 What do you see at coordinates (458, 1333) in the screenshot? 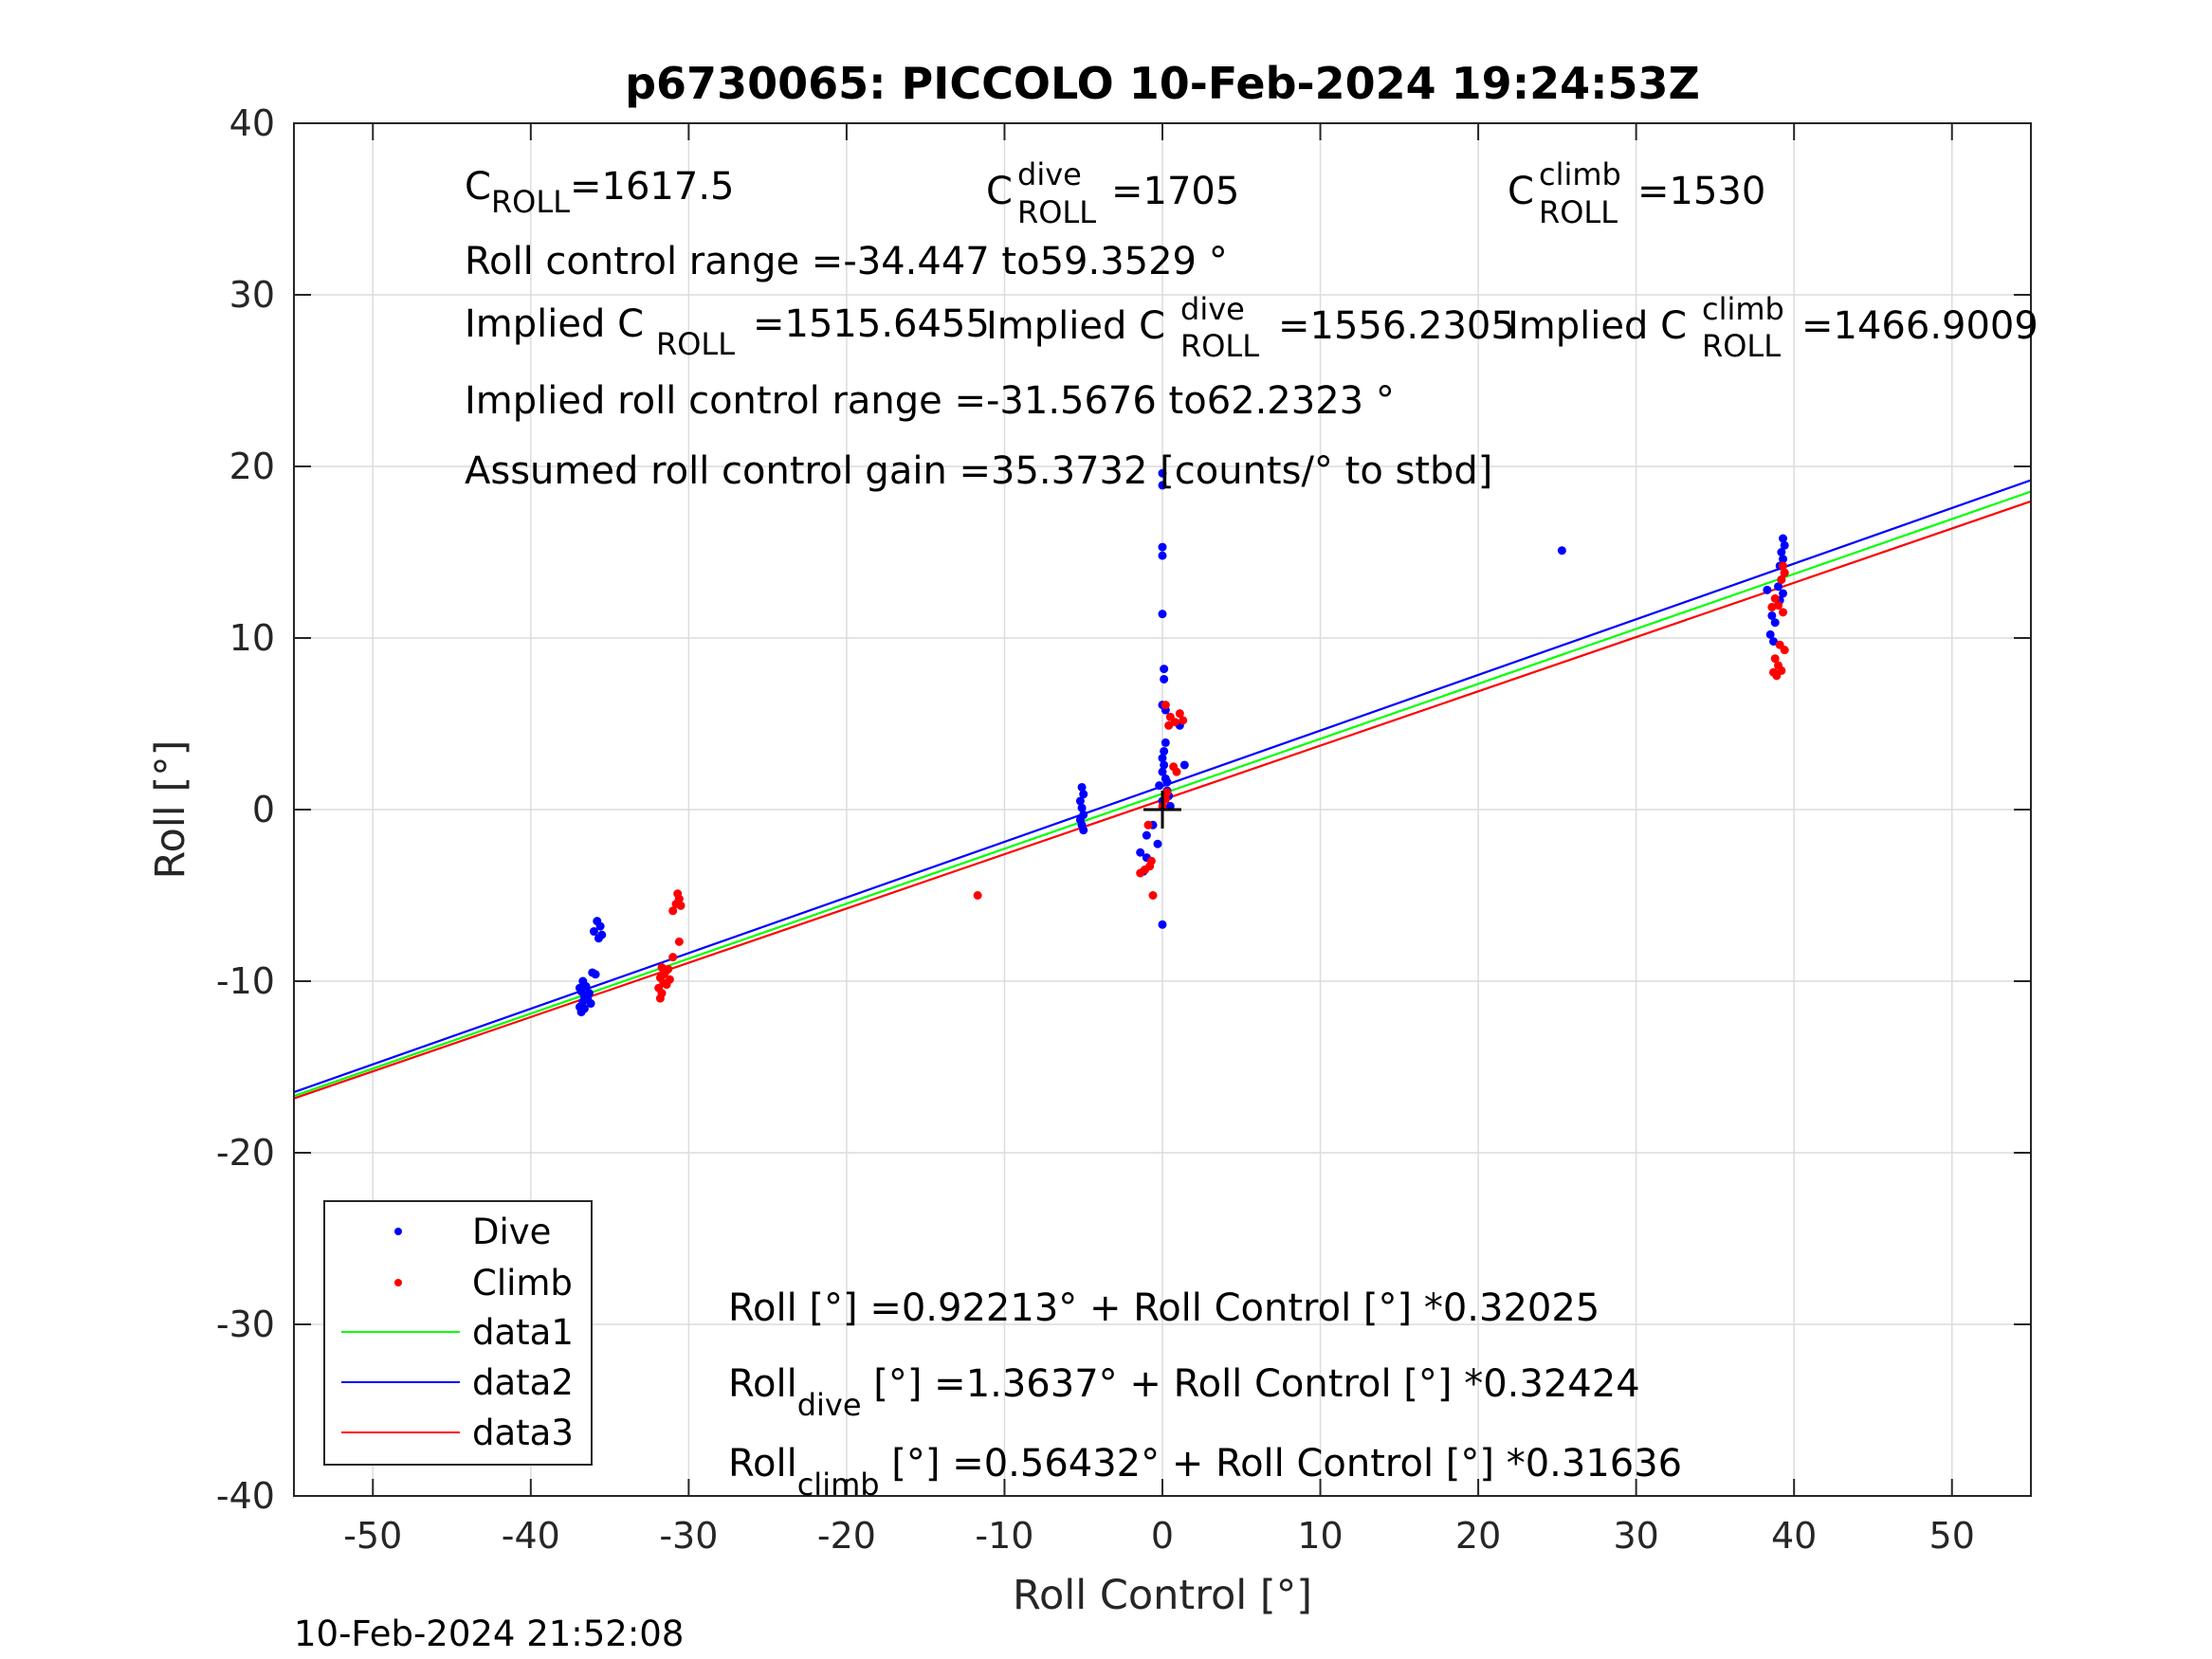
I see `legend: Dive Climb data1 data2 data3` at bounding box center [458, 1333].